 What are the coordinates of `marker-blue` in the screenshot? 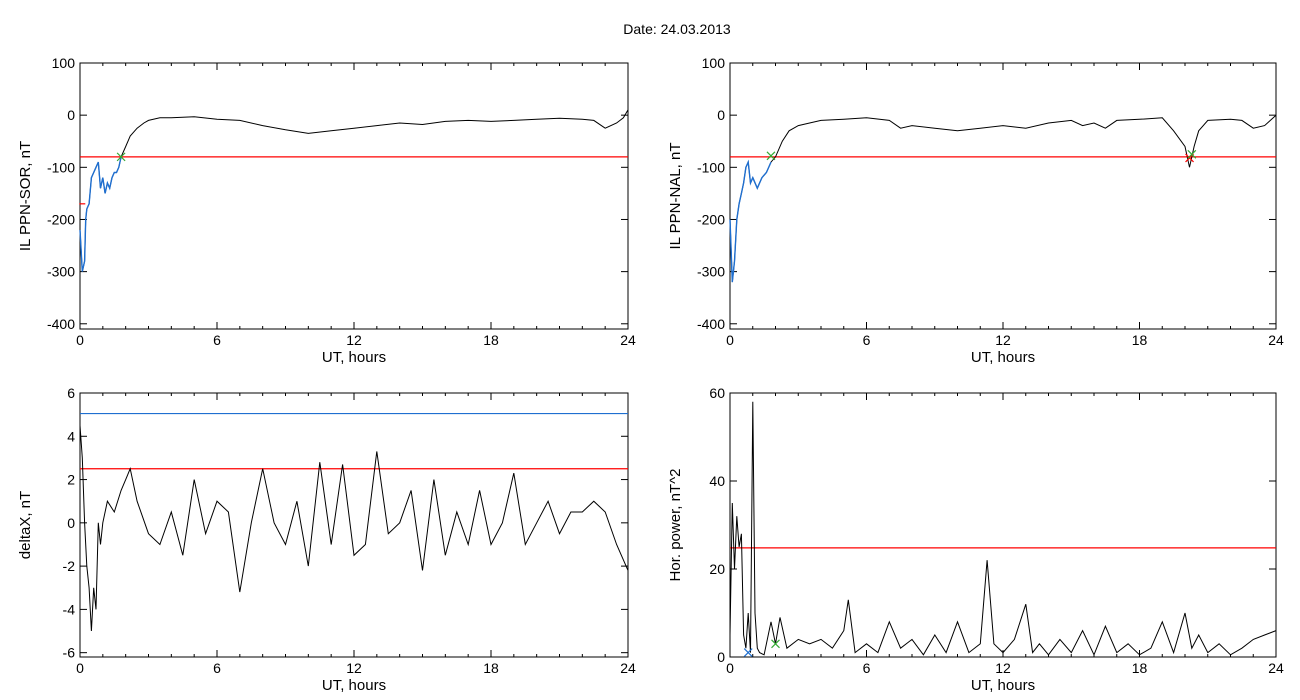 It's located at (748, 653).